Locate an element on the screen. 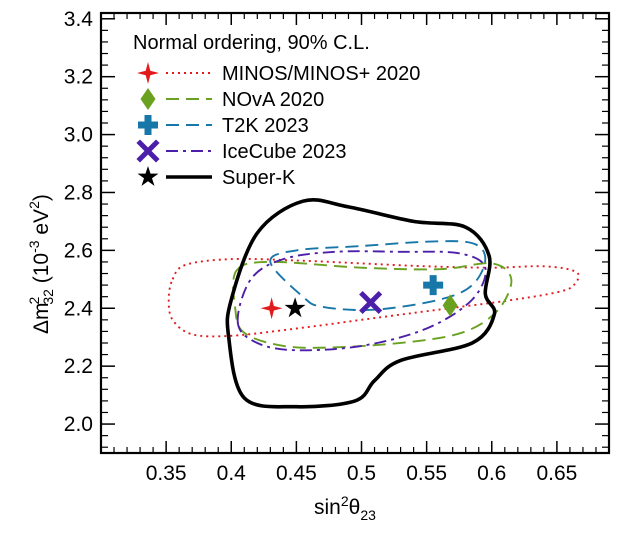  best-fit-nova-2020 is located at coordinates (450, 305).